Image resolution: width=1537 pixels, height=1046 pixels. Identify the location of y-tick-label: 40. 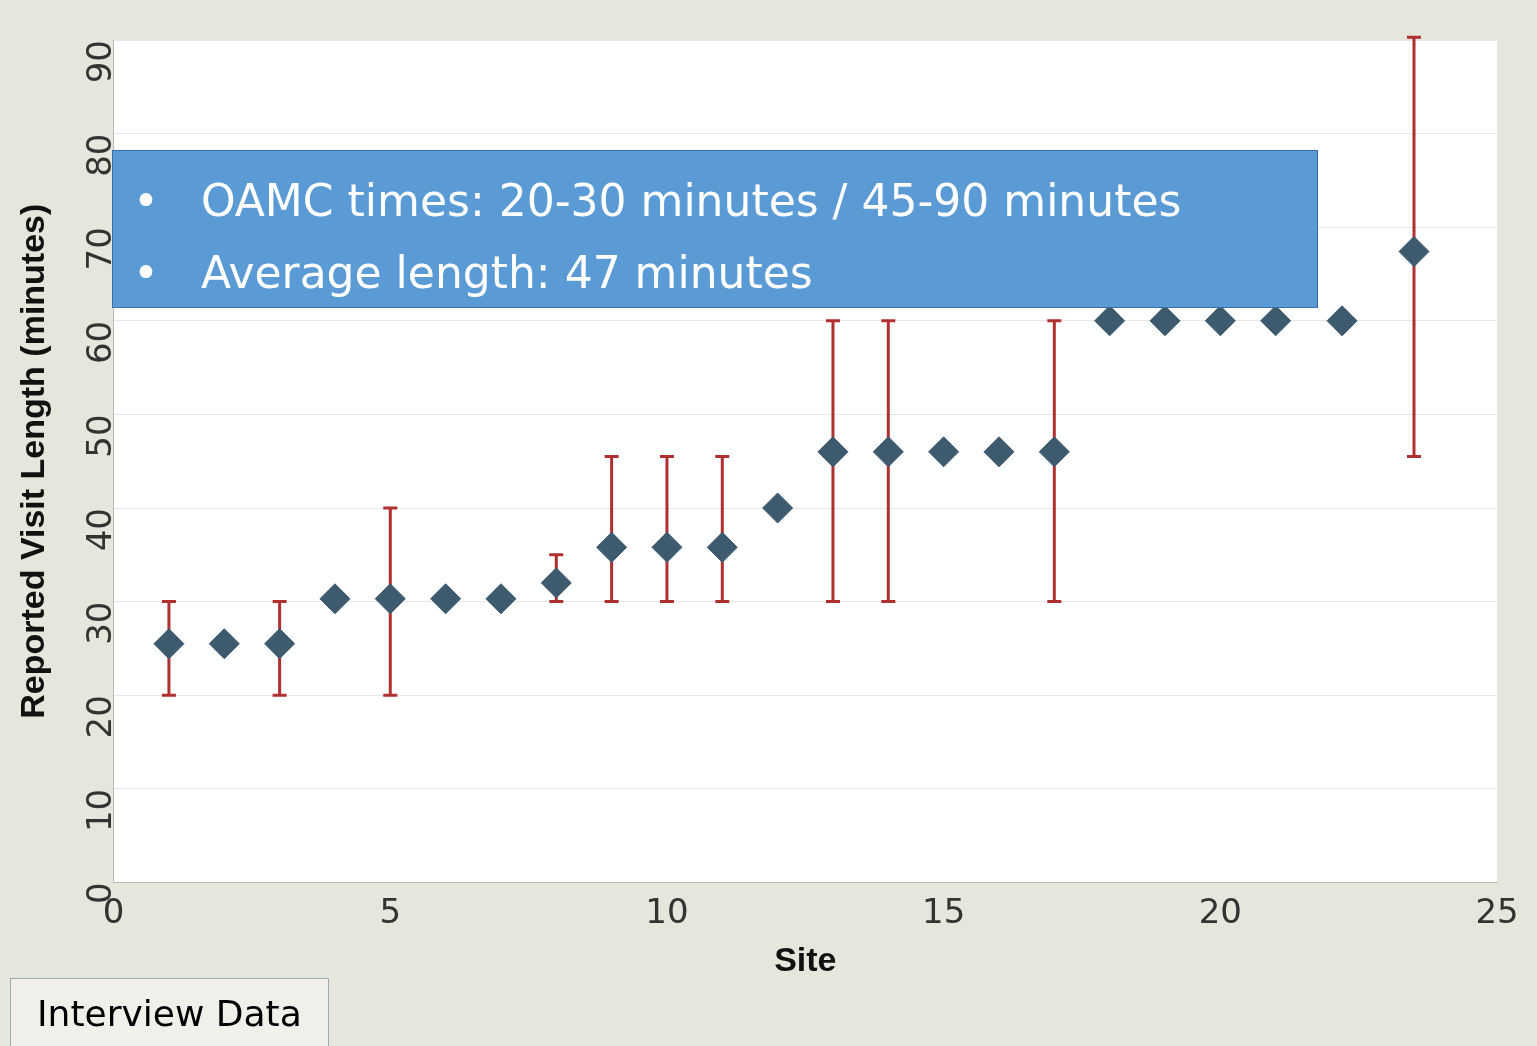
(99, 530).